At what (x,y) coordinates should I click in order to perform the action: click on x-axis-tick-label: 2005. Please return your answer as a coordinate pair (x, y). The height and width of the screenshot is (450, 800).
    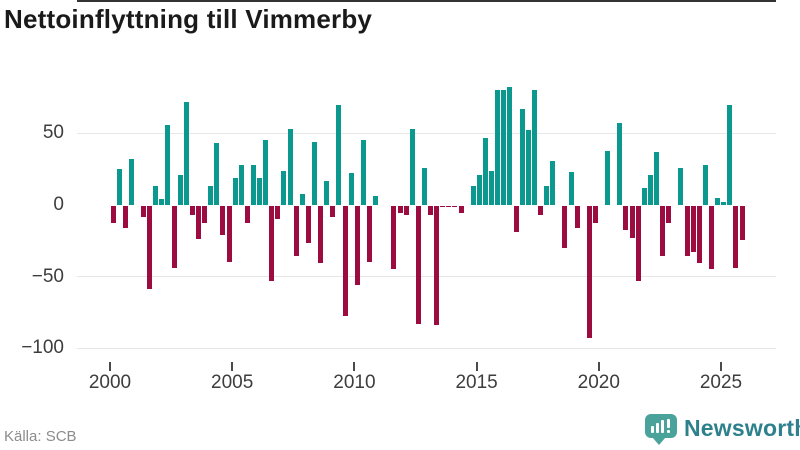
    Looking at the image, I should click on (232, 382).